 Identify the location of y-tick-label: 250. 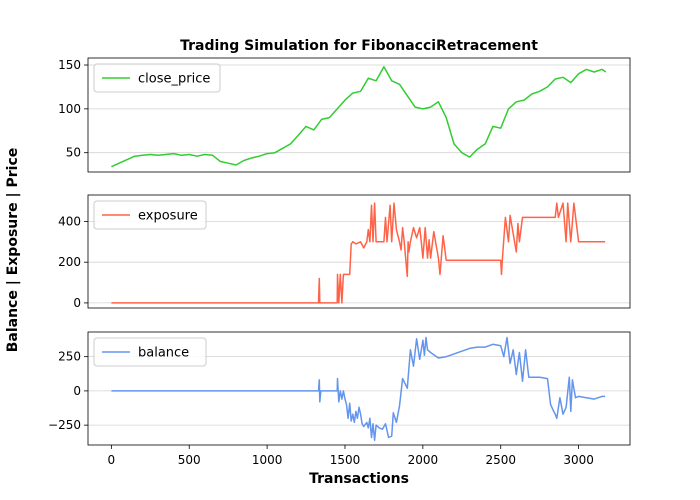
(69, 357).